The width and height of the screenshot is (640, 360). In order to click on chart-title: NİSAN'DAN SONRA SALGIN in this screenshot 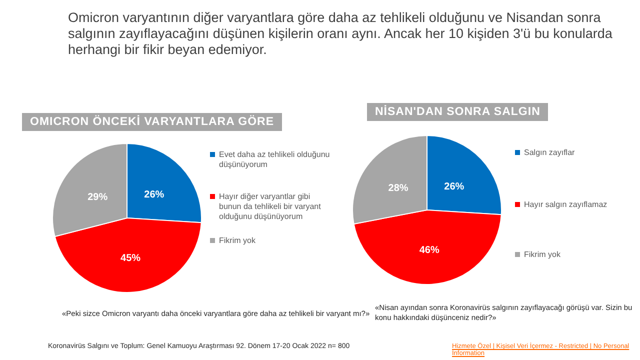, I will do `click(457, 112)`.